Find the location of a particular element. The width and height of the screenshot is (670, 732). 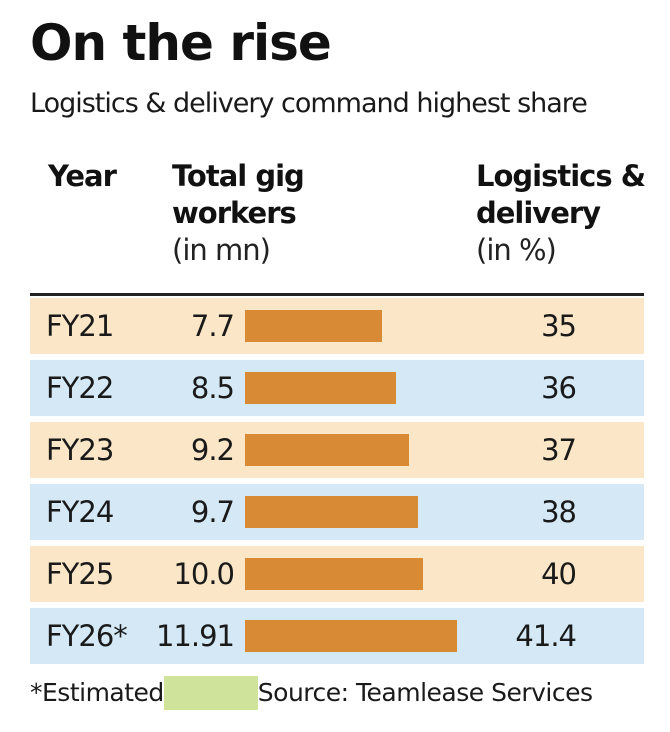

chart-footer: *Estimated Source: Teamlease Services is located at coordinates (311, 693).